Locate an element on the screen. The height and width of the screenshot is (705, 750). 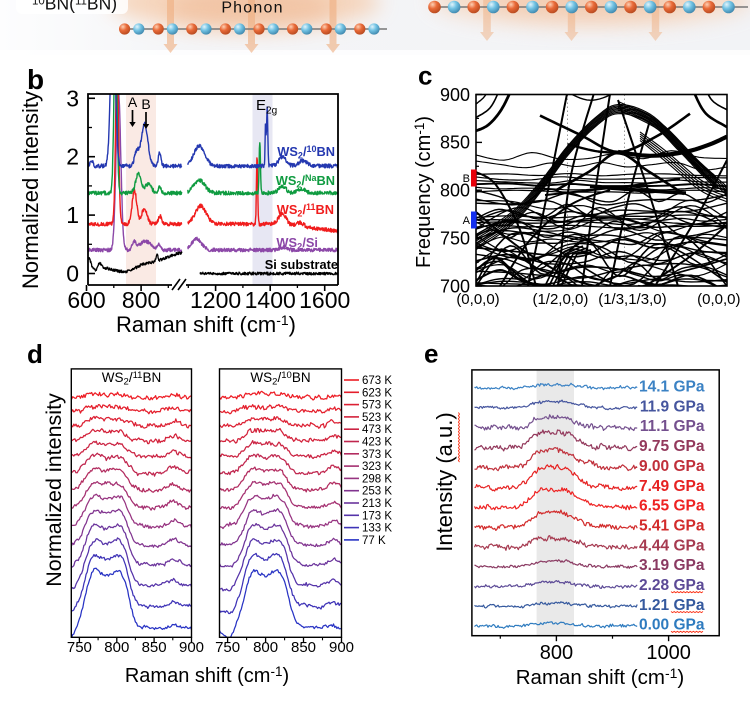
svg-text: 5.41 GPa is located at coordinates (672, 526).